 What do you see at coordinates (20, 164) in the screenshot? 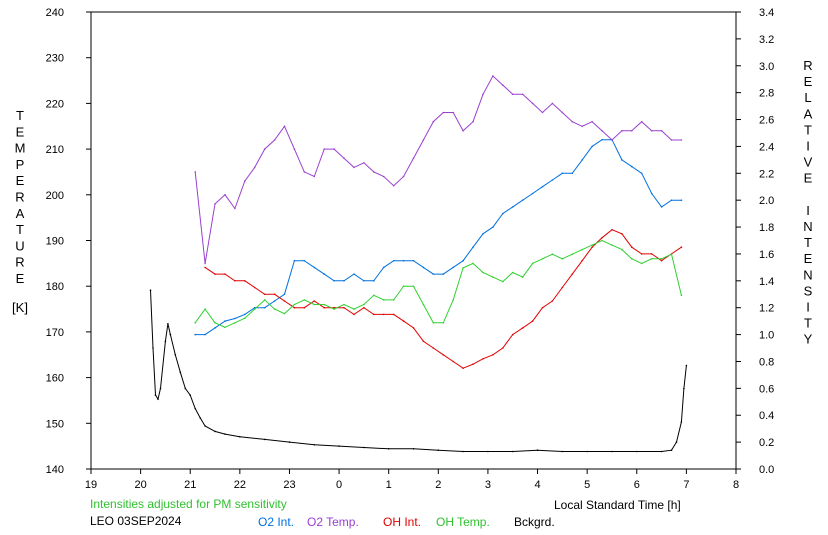
I see `left-axis-letter: P` at bounding box center [20, 164].